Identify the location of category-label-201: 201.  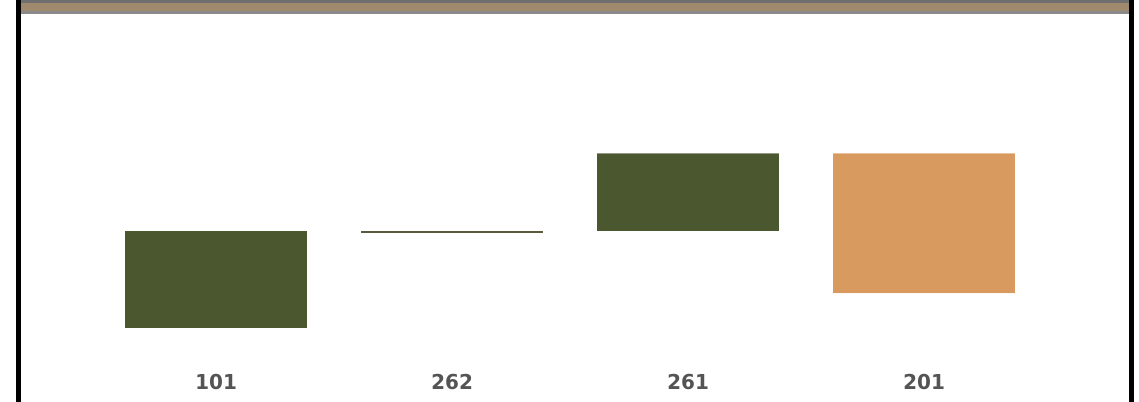
(924, 382).